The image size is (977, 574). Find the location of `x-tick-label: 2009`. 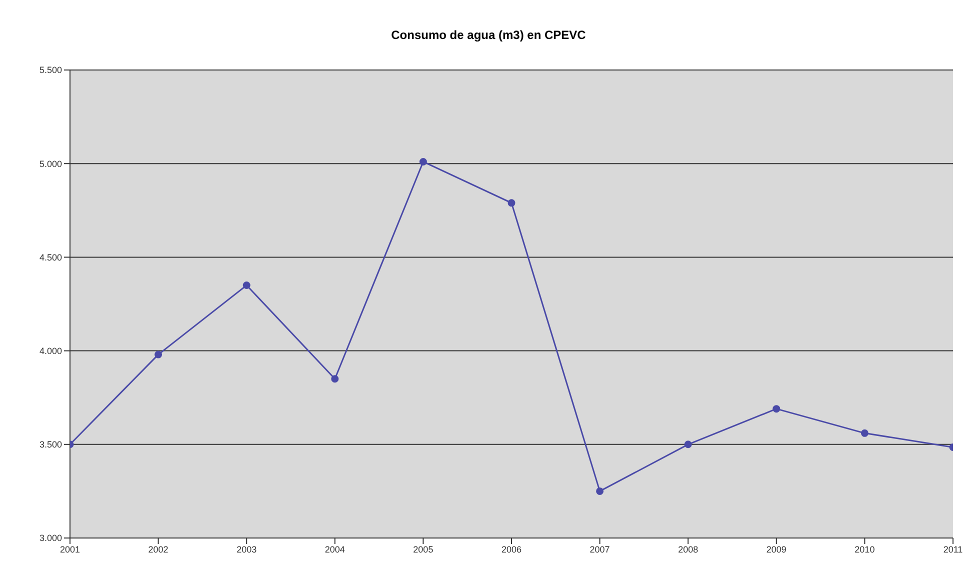

x-tick-label: 2009 is located at coordinates (776, 549).